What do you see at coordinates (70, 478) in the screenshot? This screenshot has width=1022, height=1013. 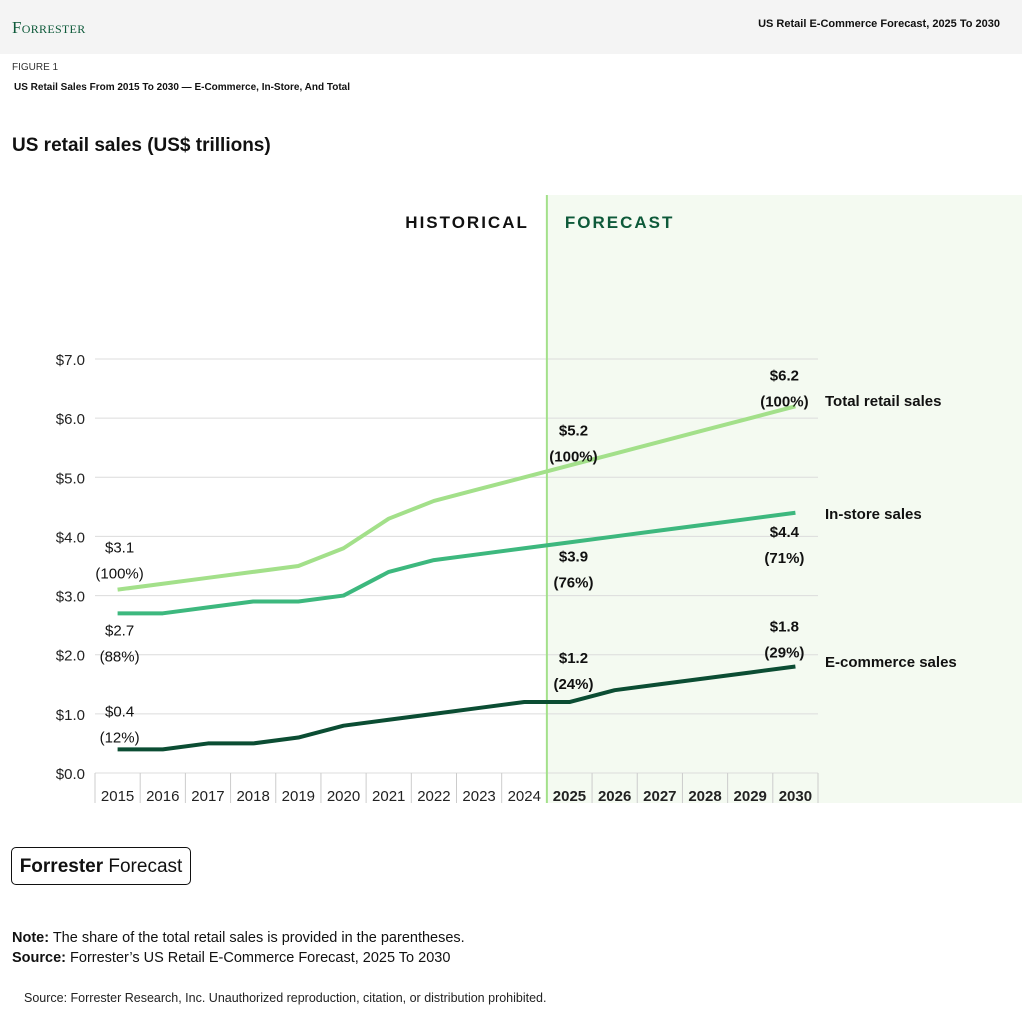 I see `y-tick-label: $5.0` at bounding box center [70, 478].